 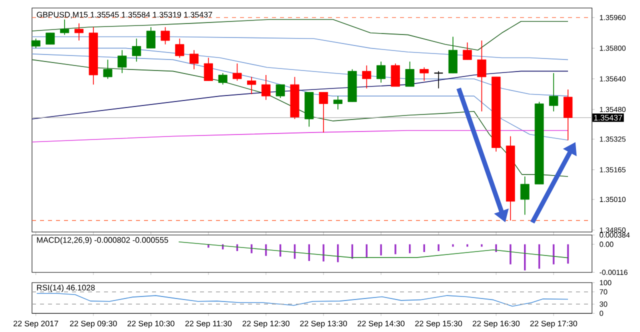 I want to click on x-tick-label: 22 Sep 10:30, so click(x=151, y=324).